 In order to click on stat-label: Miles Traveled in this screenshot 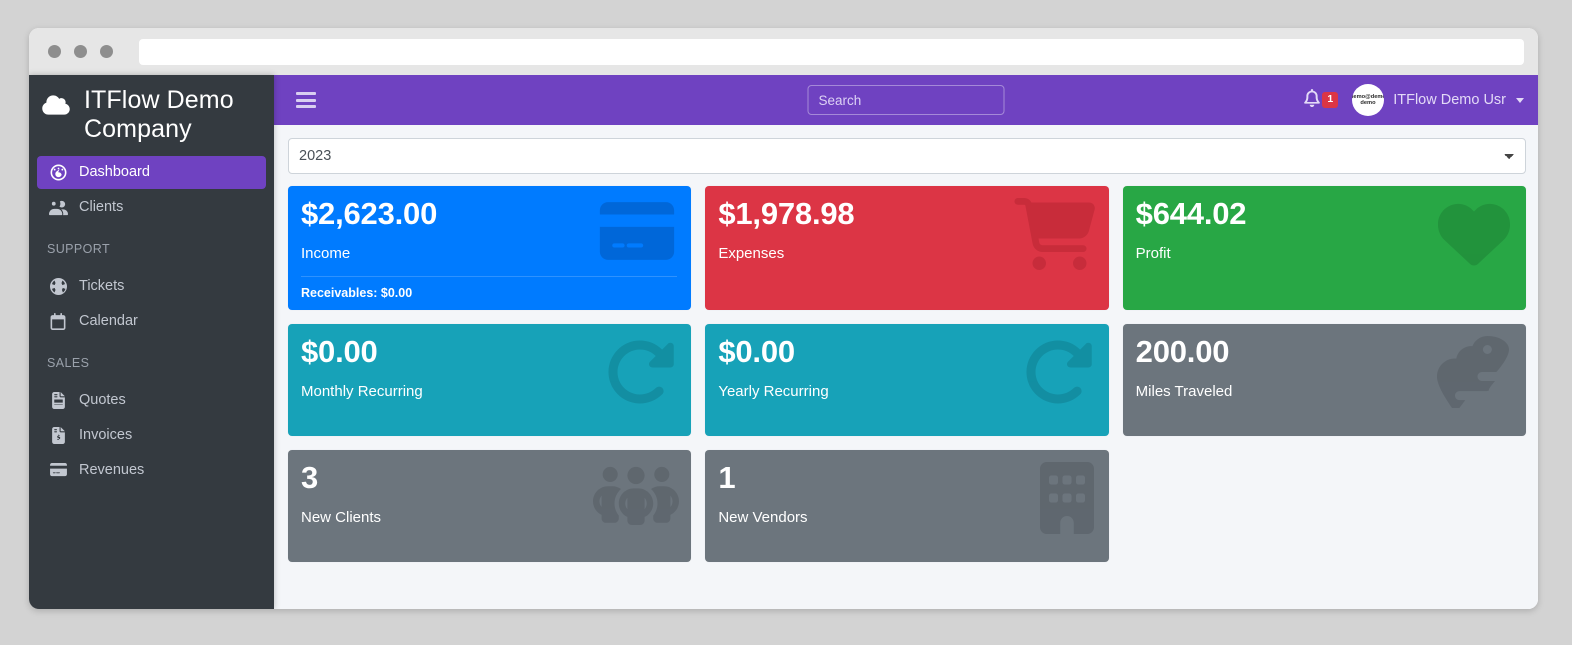, I will do `click(1184, 392)`.